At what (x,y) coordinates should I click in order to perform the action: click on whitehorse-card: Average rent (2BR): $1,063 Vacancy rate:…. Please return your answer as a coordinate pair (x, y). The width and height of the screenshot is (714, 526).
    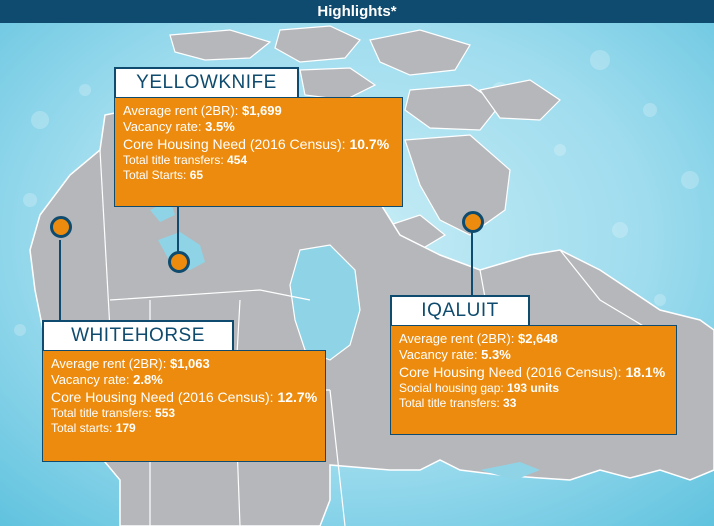
    Looking at the image, I should click on (184, 406).